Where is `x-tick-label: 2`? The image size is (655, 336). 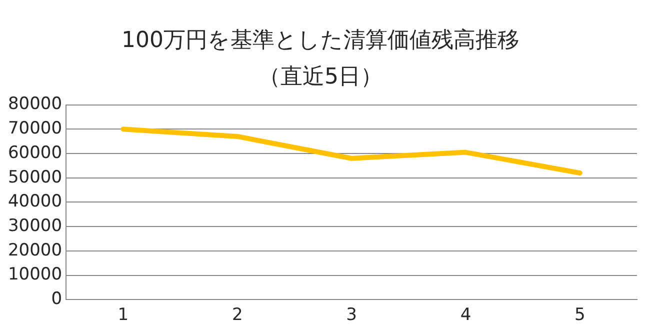 x-tick-label: 2 is located at coordinates (237, 315).